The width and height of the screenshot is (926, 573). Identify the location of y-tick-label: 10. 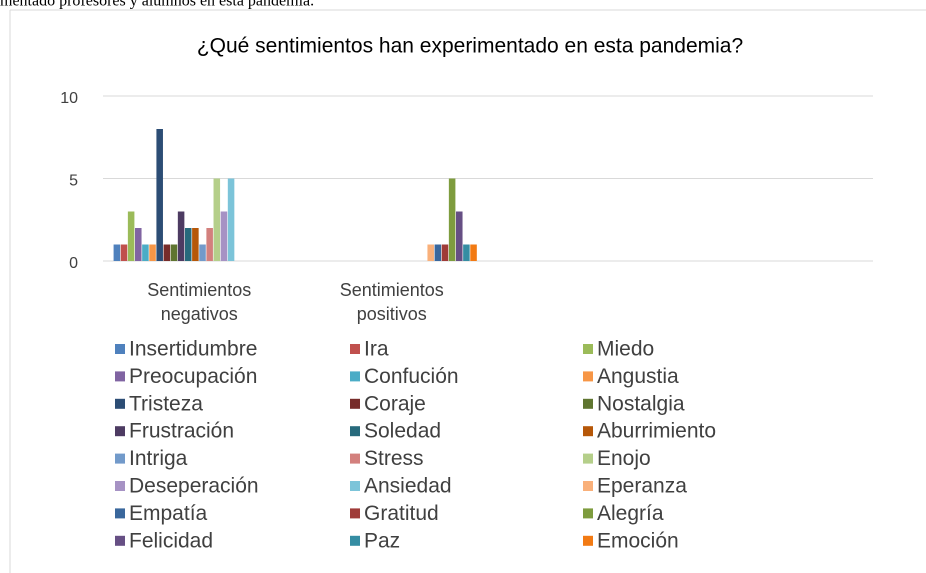
(69, 98).